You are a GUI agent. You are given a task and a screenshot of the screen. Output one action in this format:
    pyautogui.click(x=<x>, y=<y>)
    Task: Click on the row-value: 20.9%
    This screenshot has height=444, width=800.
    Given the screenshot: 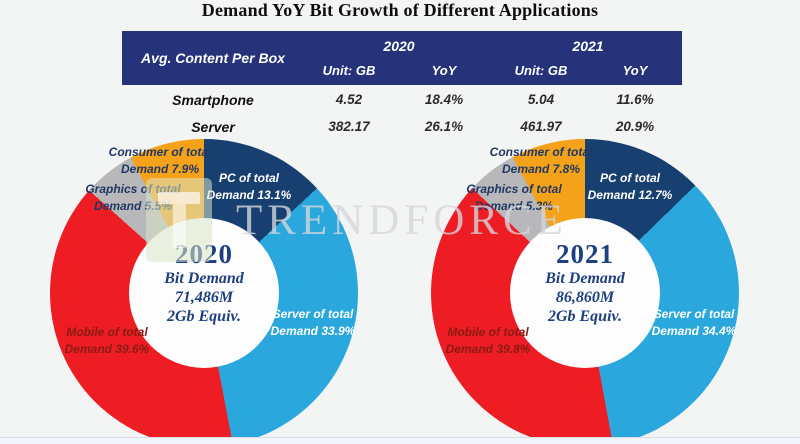 What is the action you would take?
    pyautogui.click(x=635, y=126)
    